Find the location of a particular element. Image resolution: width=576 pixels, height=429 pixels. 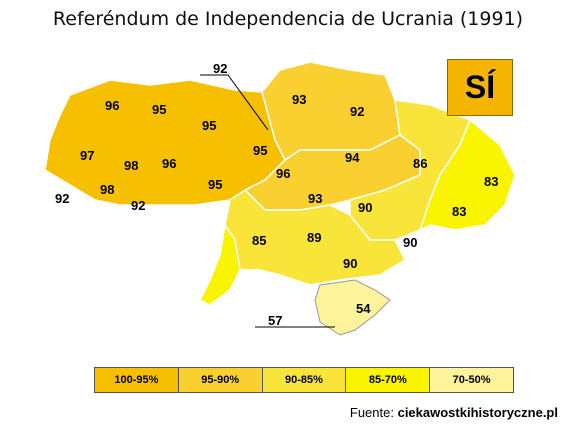

region-label: 85 is located at coordinates (259, 240).